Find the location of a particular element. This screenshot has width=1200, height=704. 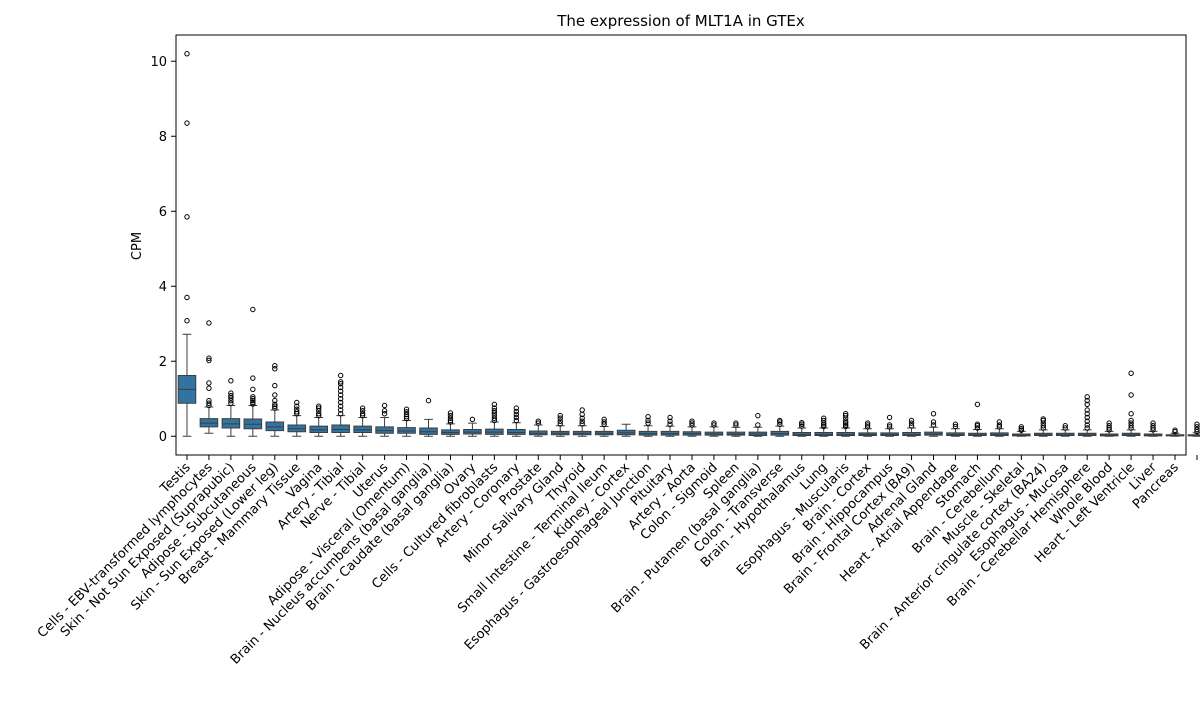

y-tick-label: 2 is located at coordinates (163, 362).